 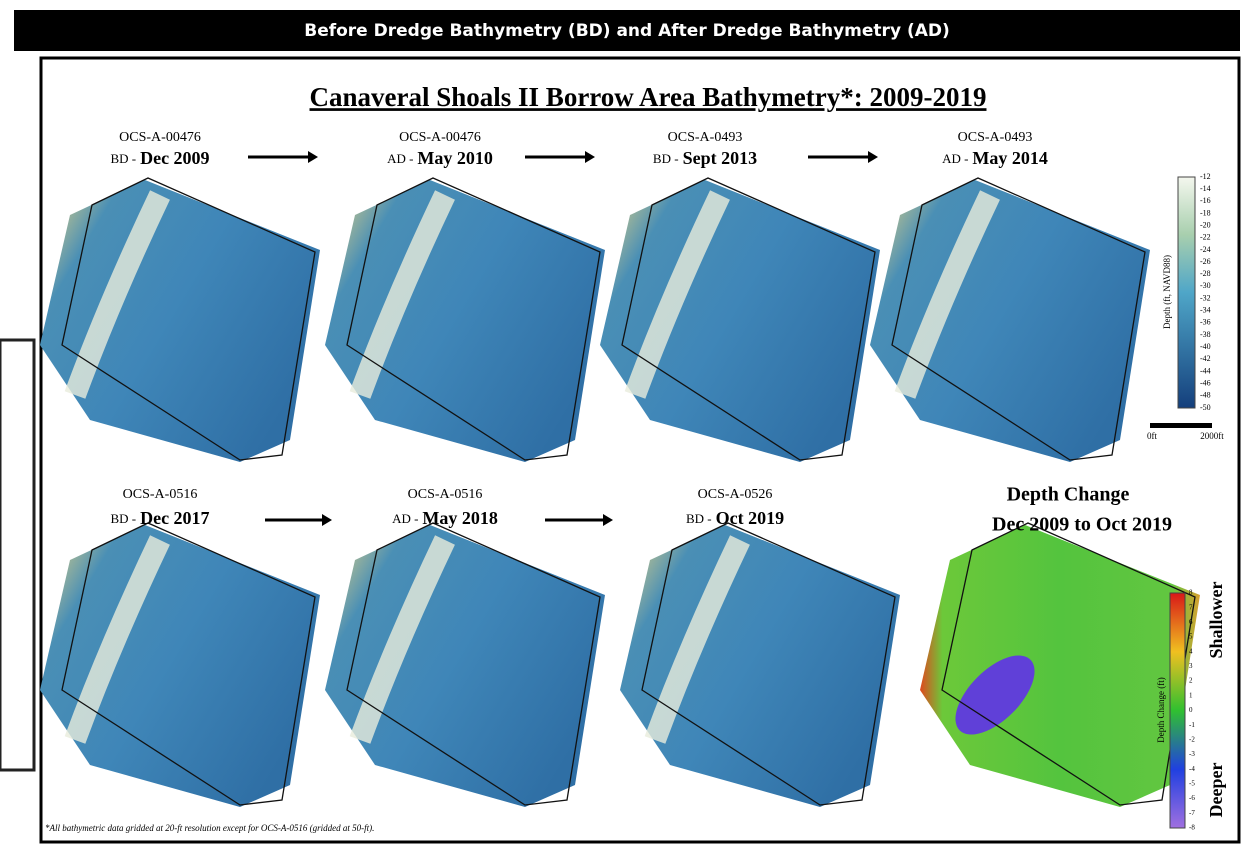 What do you see at coordinates (460, 518) in the screenshot?
I see `panel-date: May 2018` at bounding box center [460, 518].